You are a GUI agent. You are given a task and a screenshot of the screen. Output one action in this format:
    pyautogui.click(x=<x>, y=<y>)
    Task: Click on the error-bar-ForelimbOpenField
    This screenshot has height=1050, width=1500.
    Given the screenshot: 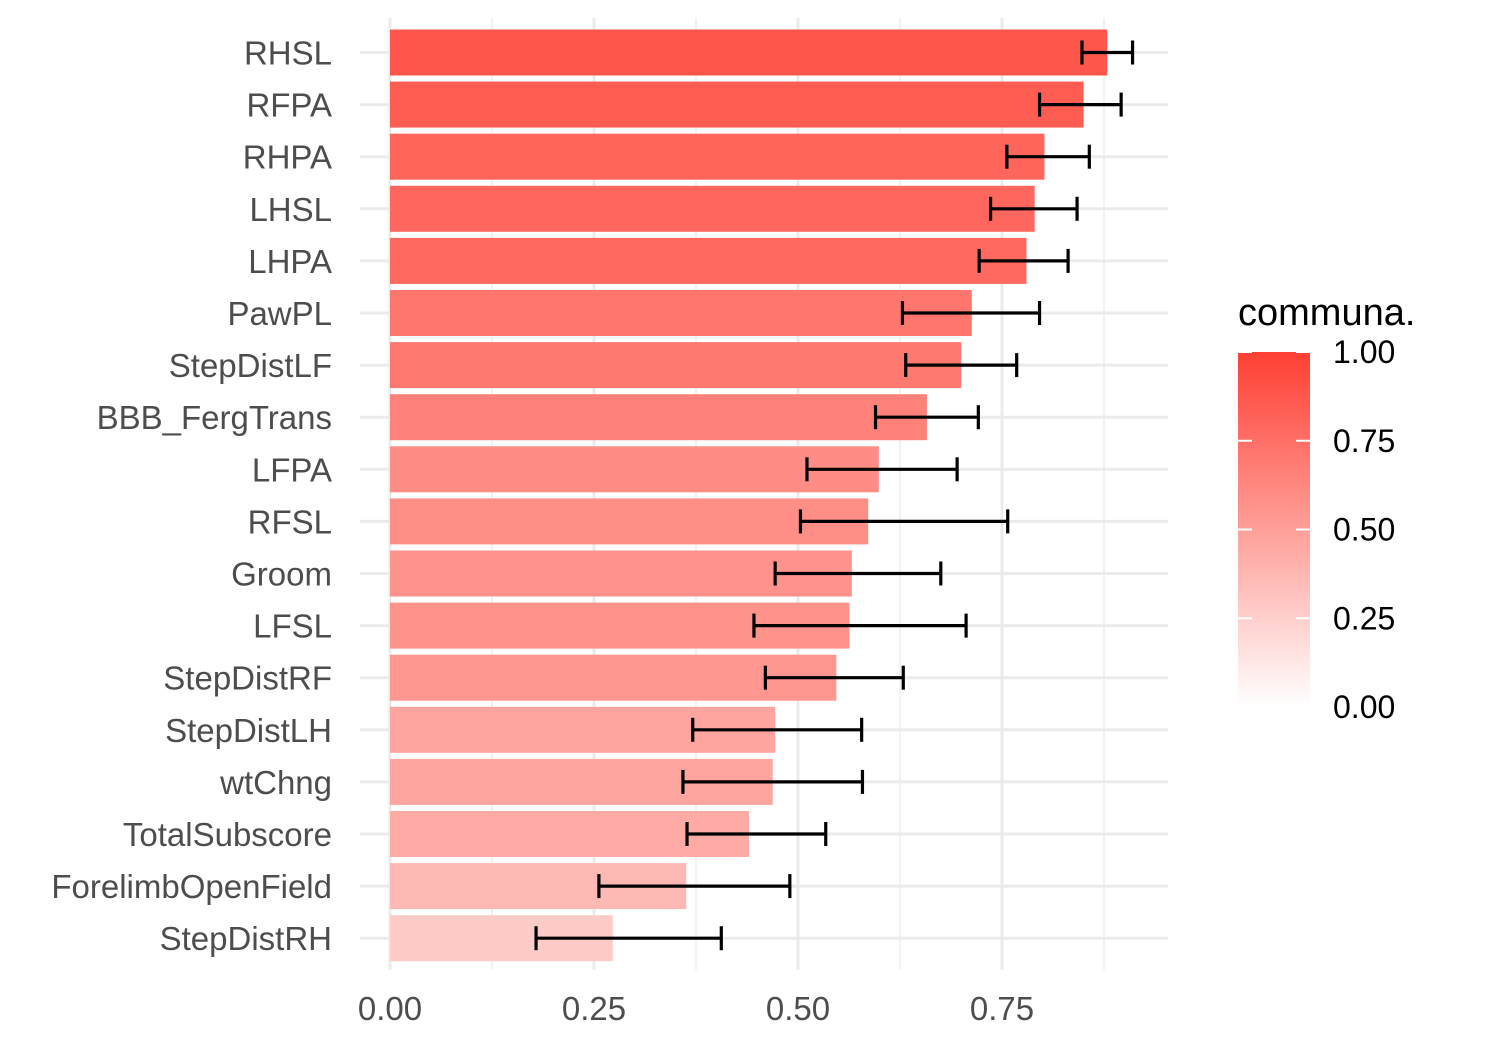 What is the action you would take?
    pyautogui.click(x=694, y=886)
    